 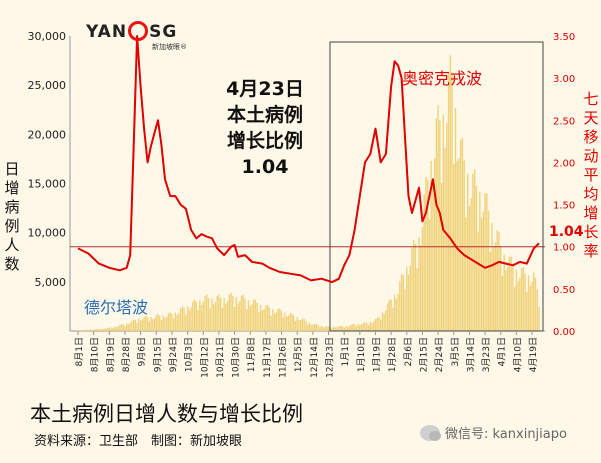 What do you see at coordinates (455, 351) in the screenshot?
I see `x-tick-label: 3月5日` at bounding box center [455, 351].